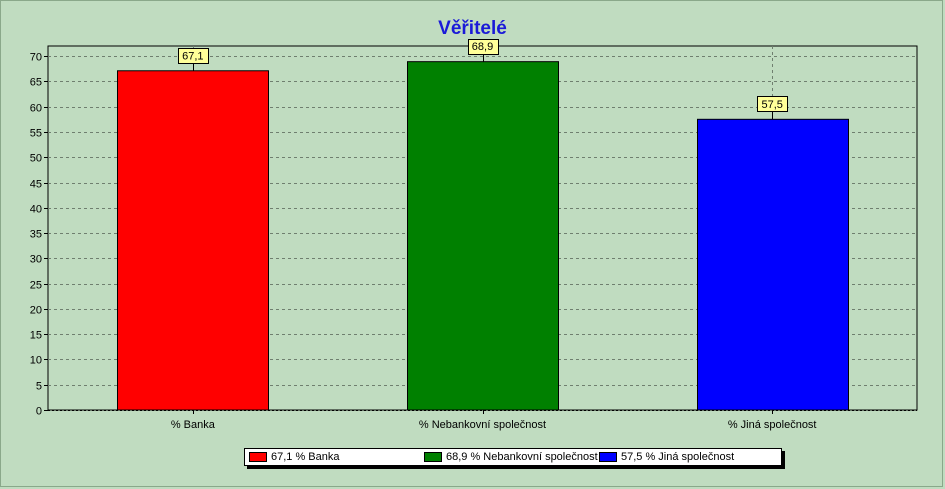 The height and width of the screenshot is (489, 945). Describe the element at coordinates (36, 185) in the screenshot. I see `y-tick-label: 45` at that location.